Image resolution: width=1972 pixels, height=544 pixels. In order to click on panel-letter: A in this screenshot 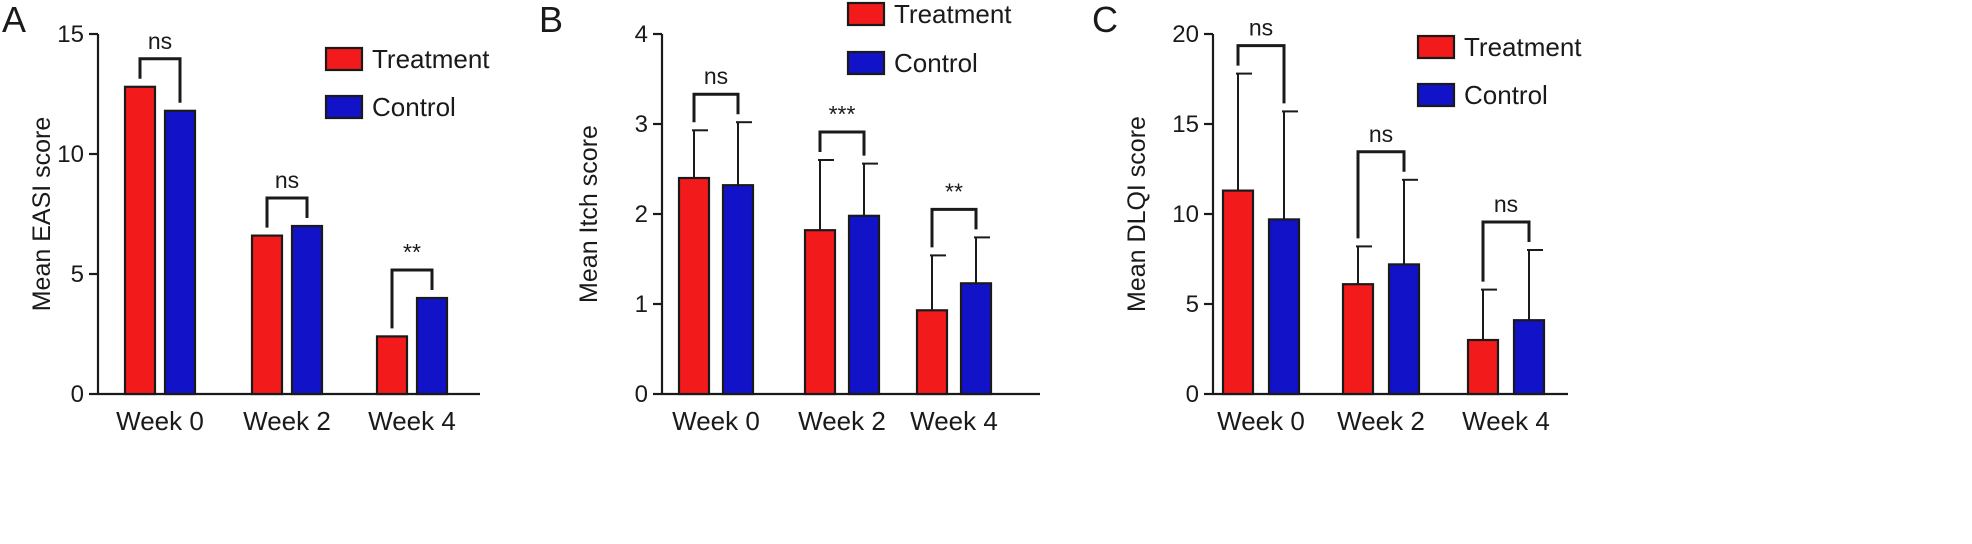, I will do `click(14, 20)`.